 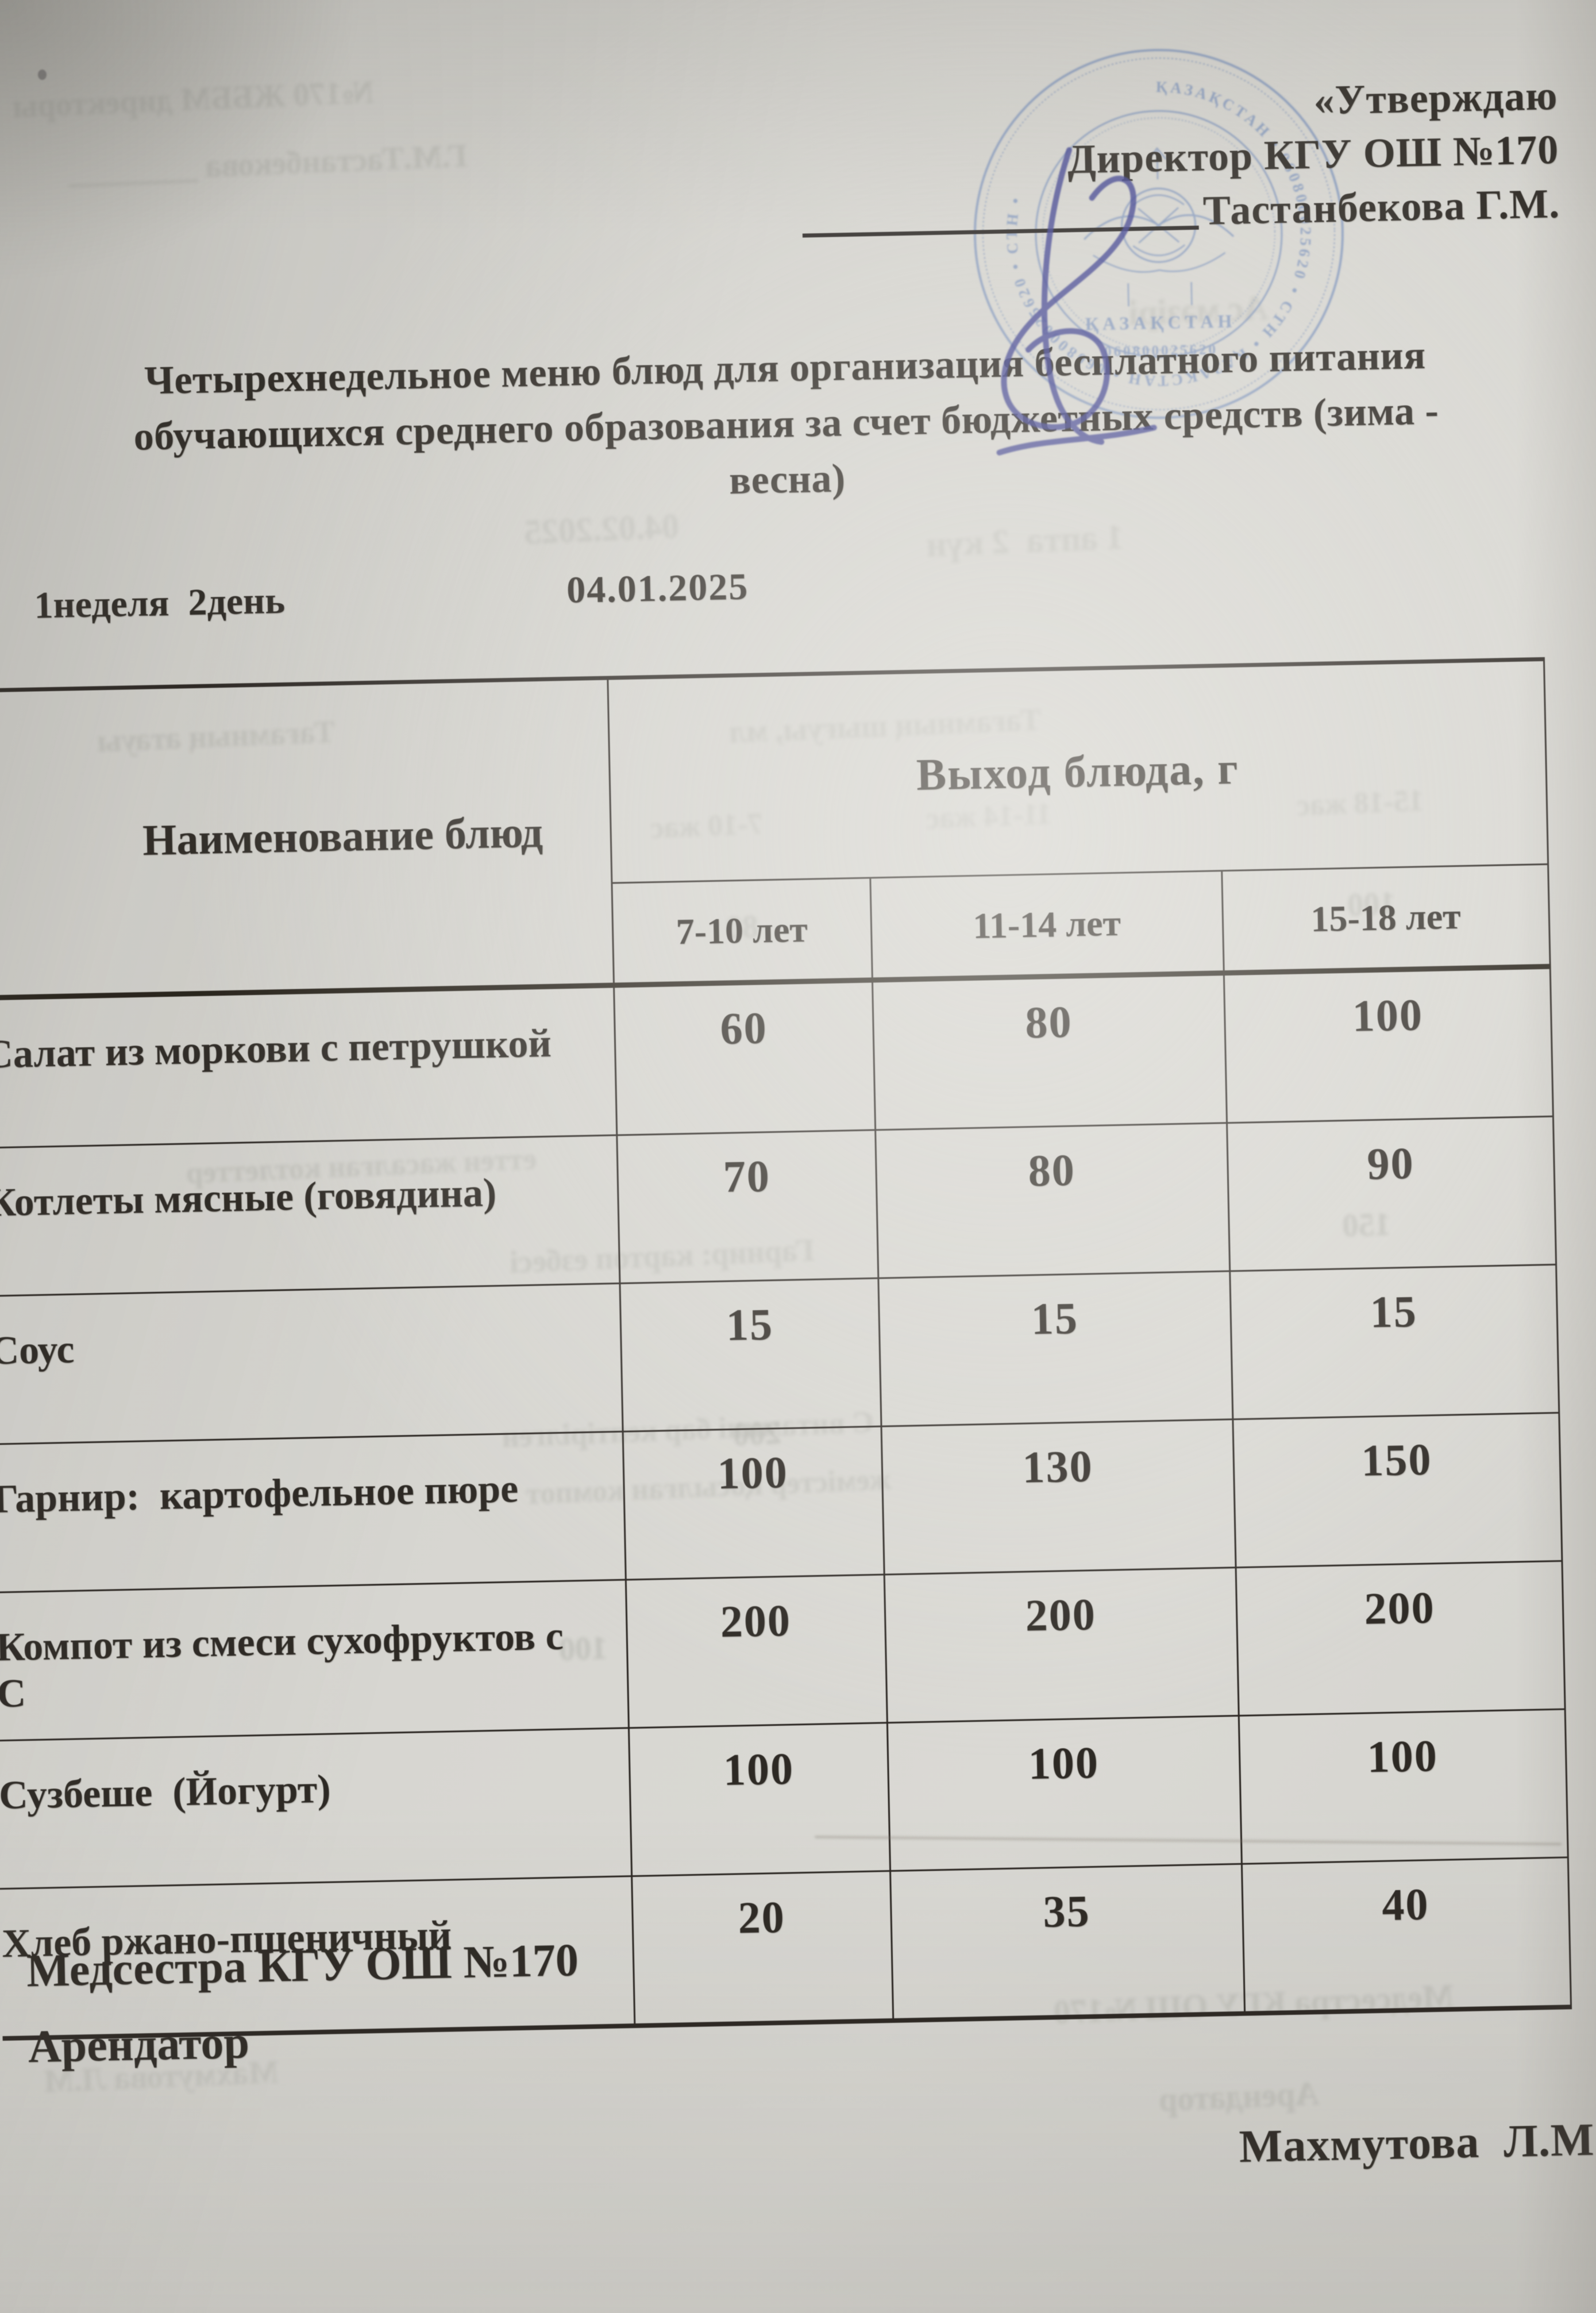 What do you see at coordinates (139, 2045) in the screenshot?
I see `footer-role-tenant: Арендатор` at bounding box center [139, 2045].